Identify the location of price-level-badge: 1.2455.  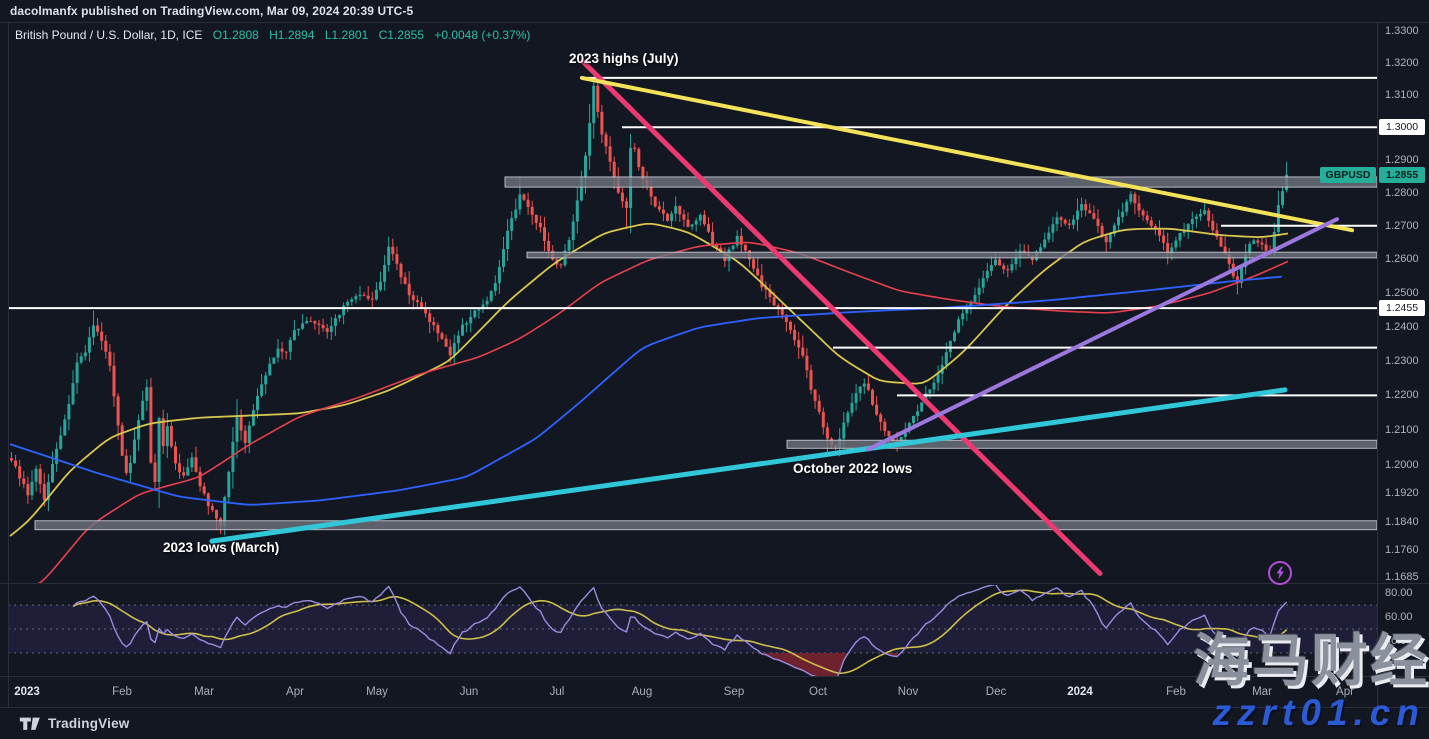
(1402, 308).